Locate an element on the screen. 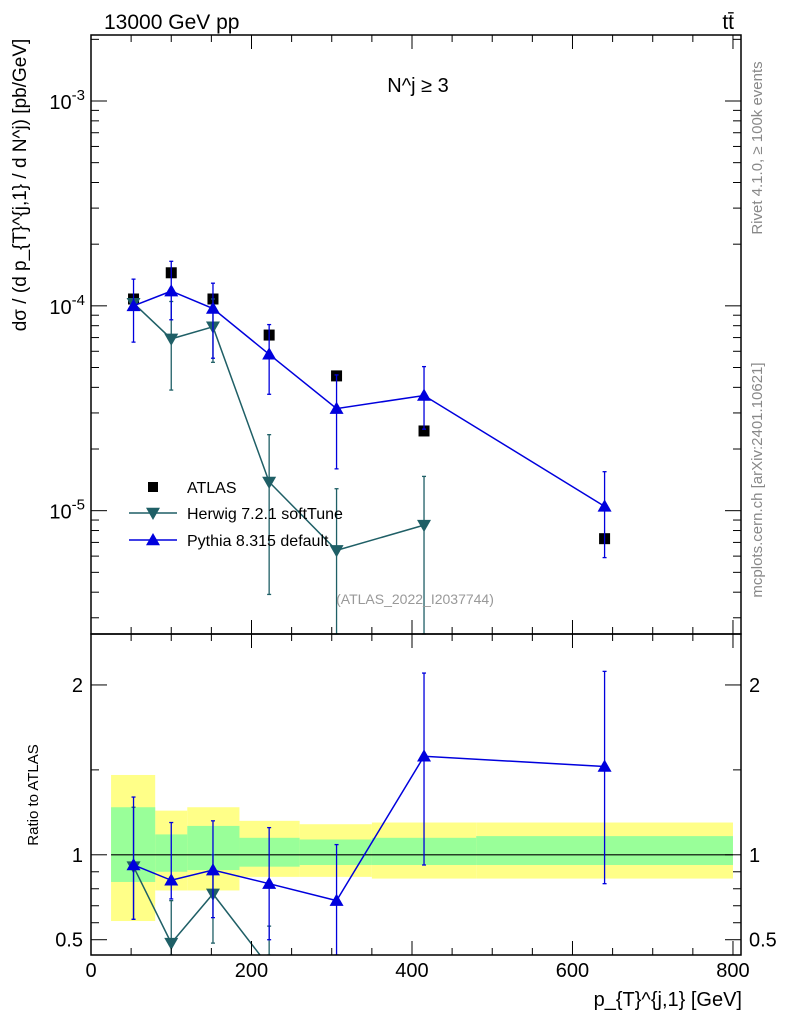 This screenshot has height=1024, width=786. main-ytick-label-exp-0: -3 is located at coordinates (78, 95).